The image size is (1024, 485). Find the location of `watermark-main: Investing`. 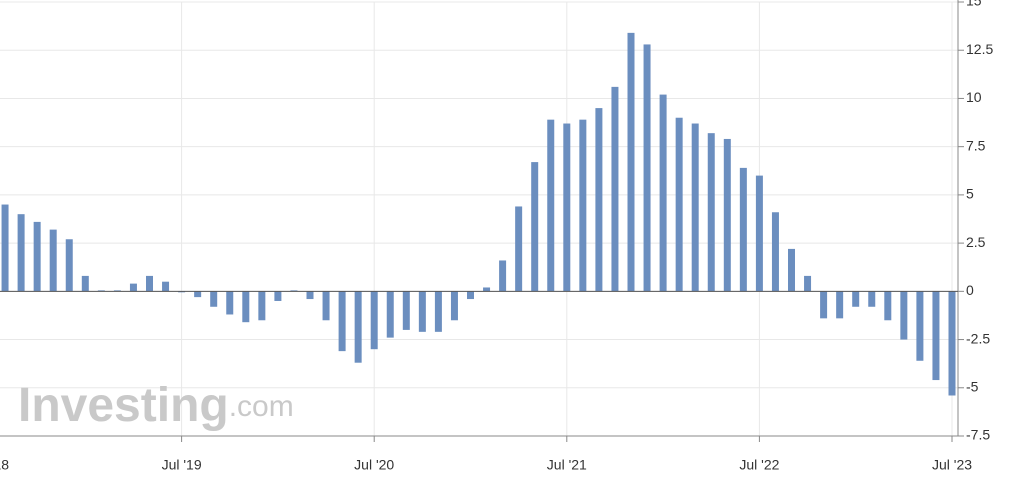

watermark-main: Investing is located at coordinates (123, 405).